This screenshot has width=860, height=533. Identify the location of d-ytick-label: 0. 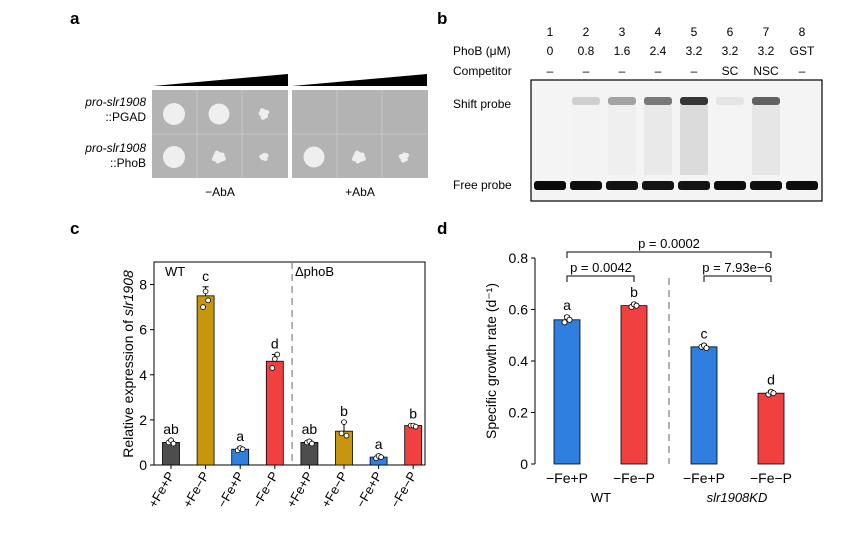
(524, 464).